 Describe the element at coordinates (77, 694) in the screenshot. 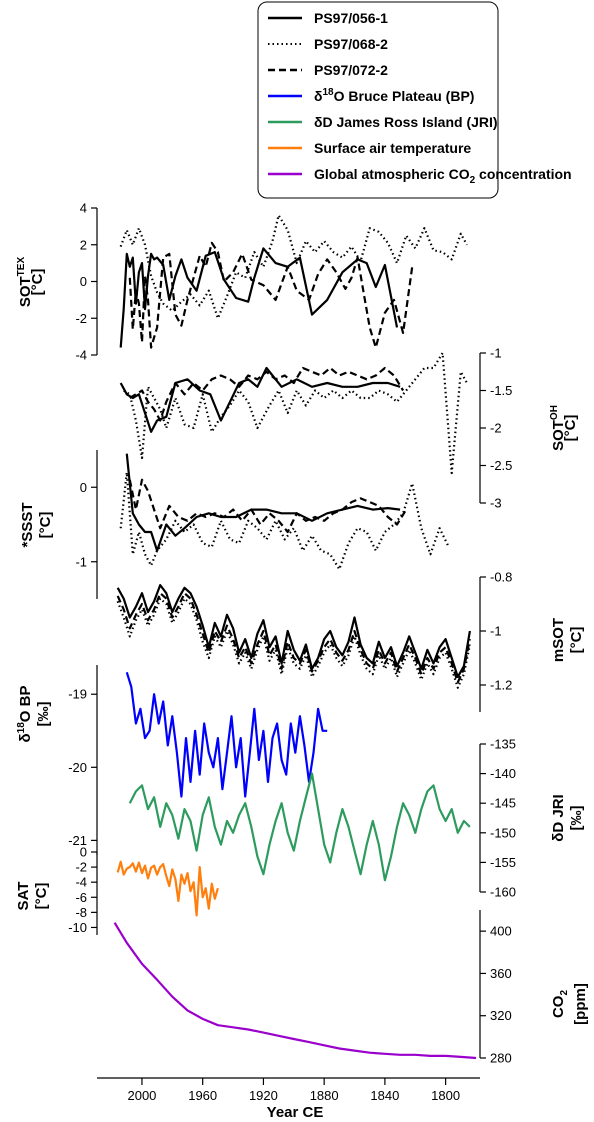

I see `bp-y-tick-label: -19` at that location.